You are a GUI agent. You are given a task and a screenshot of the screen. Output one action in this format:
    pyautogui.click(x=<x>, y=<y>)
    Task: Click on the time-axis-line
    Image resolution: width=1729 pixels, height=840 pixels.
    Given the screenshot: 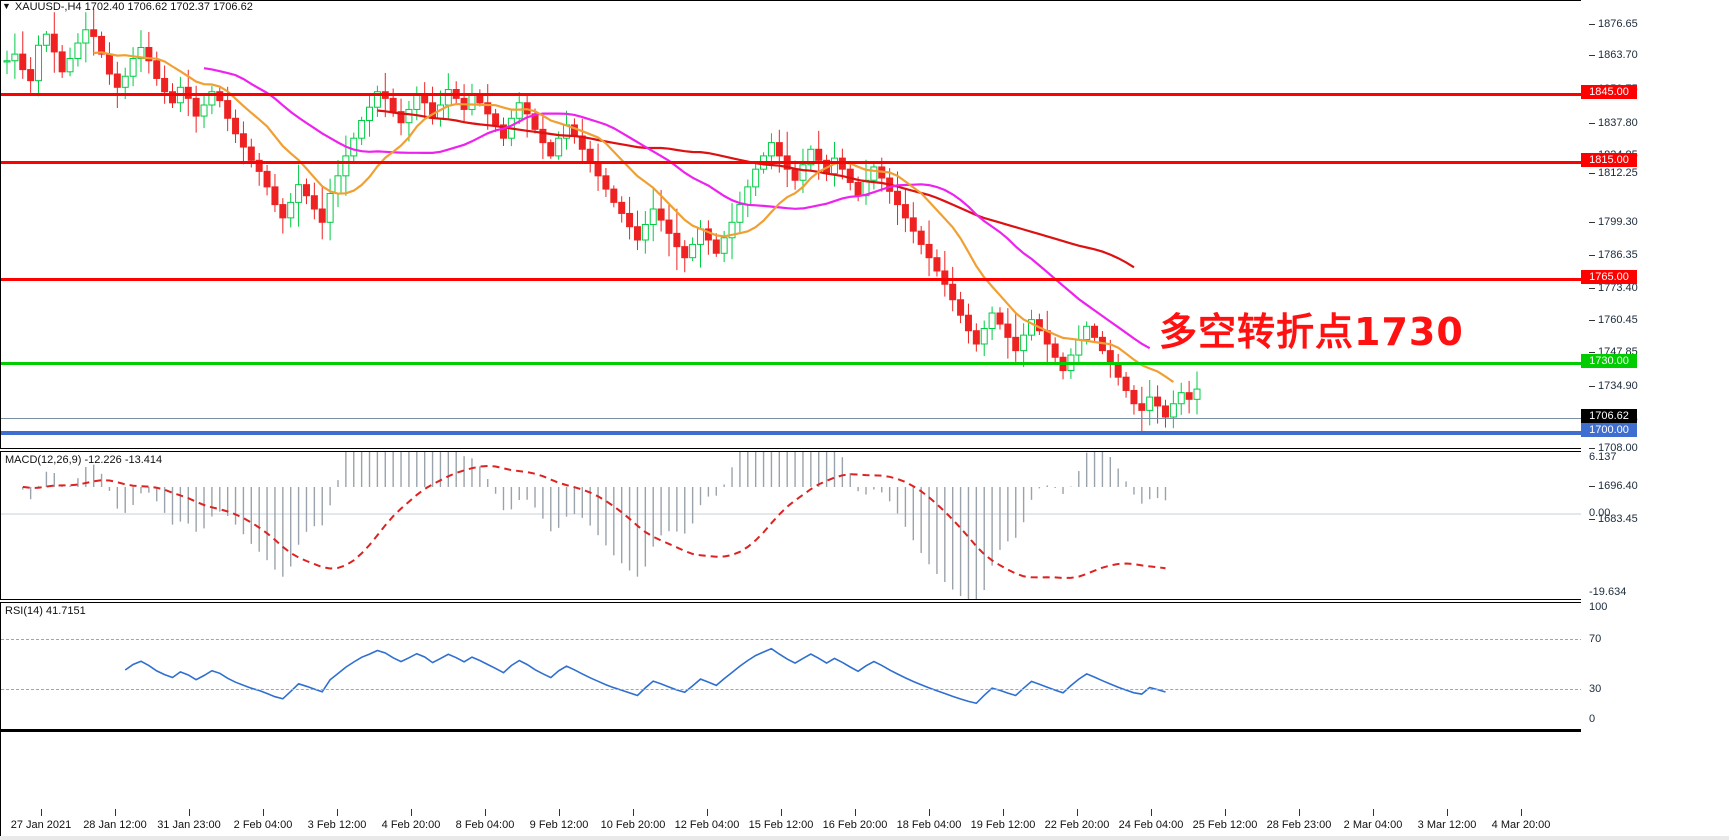 What is the action you would take?
    pyautogui.click(x=792, y=731)
    